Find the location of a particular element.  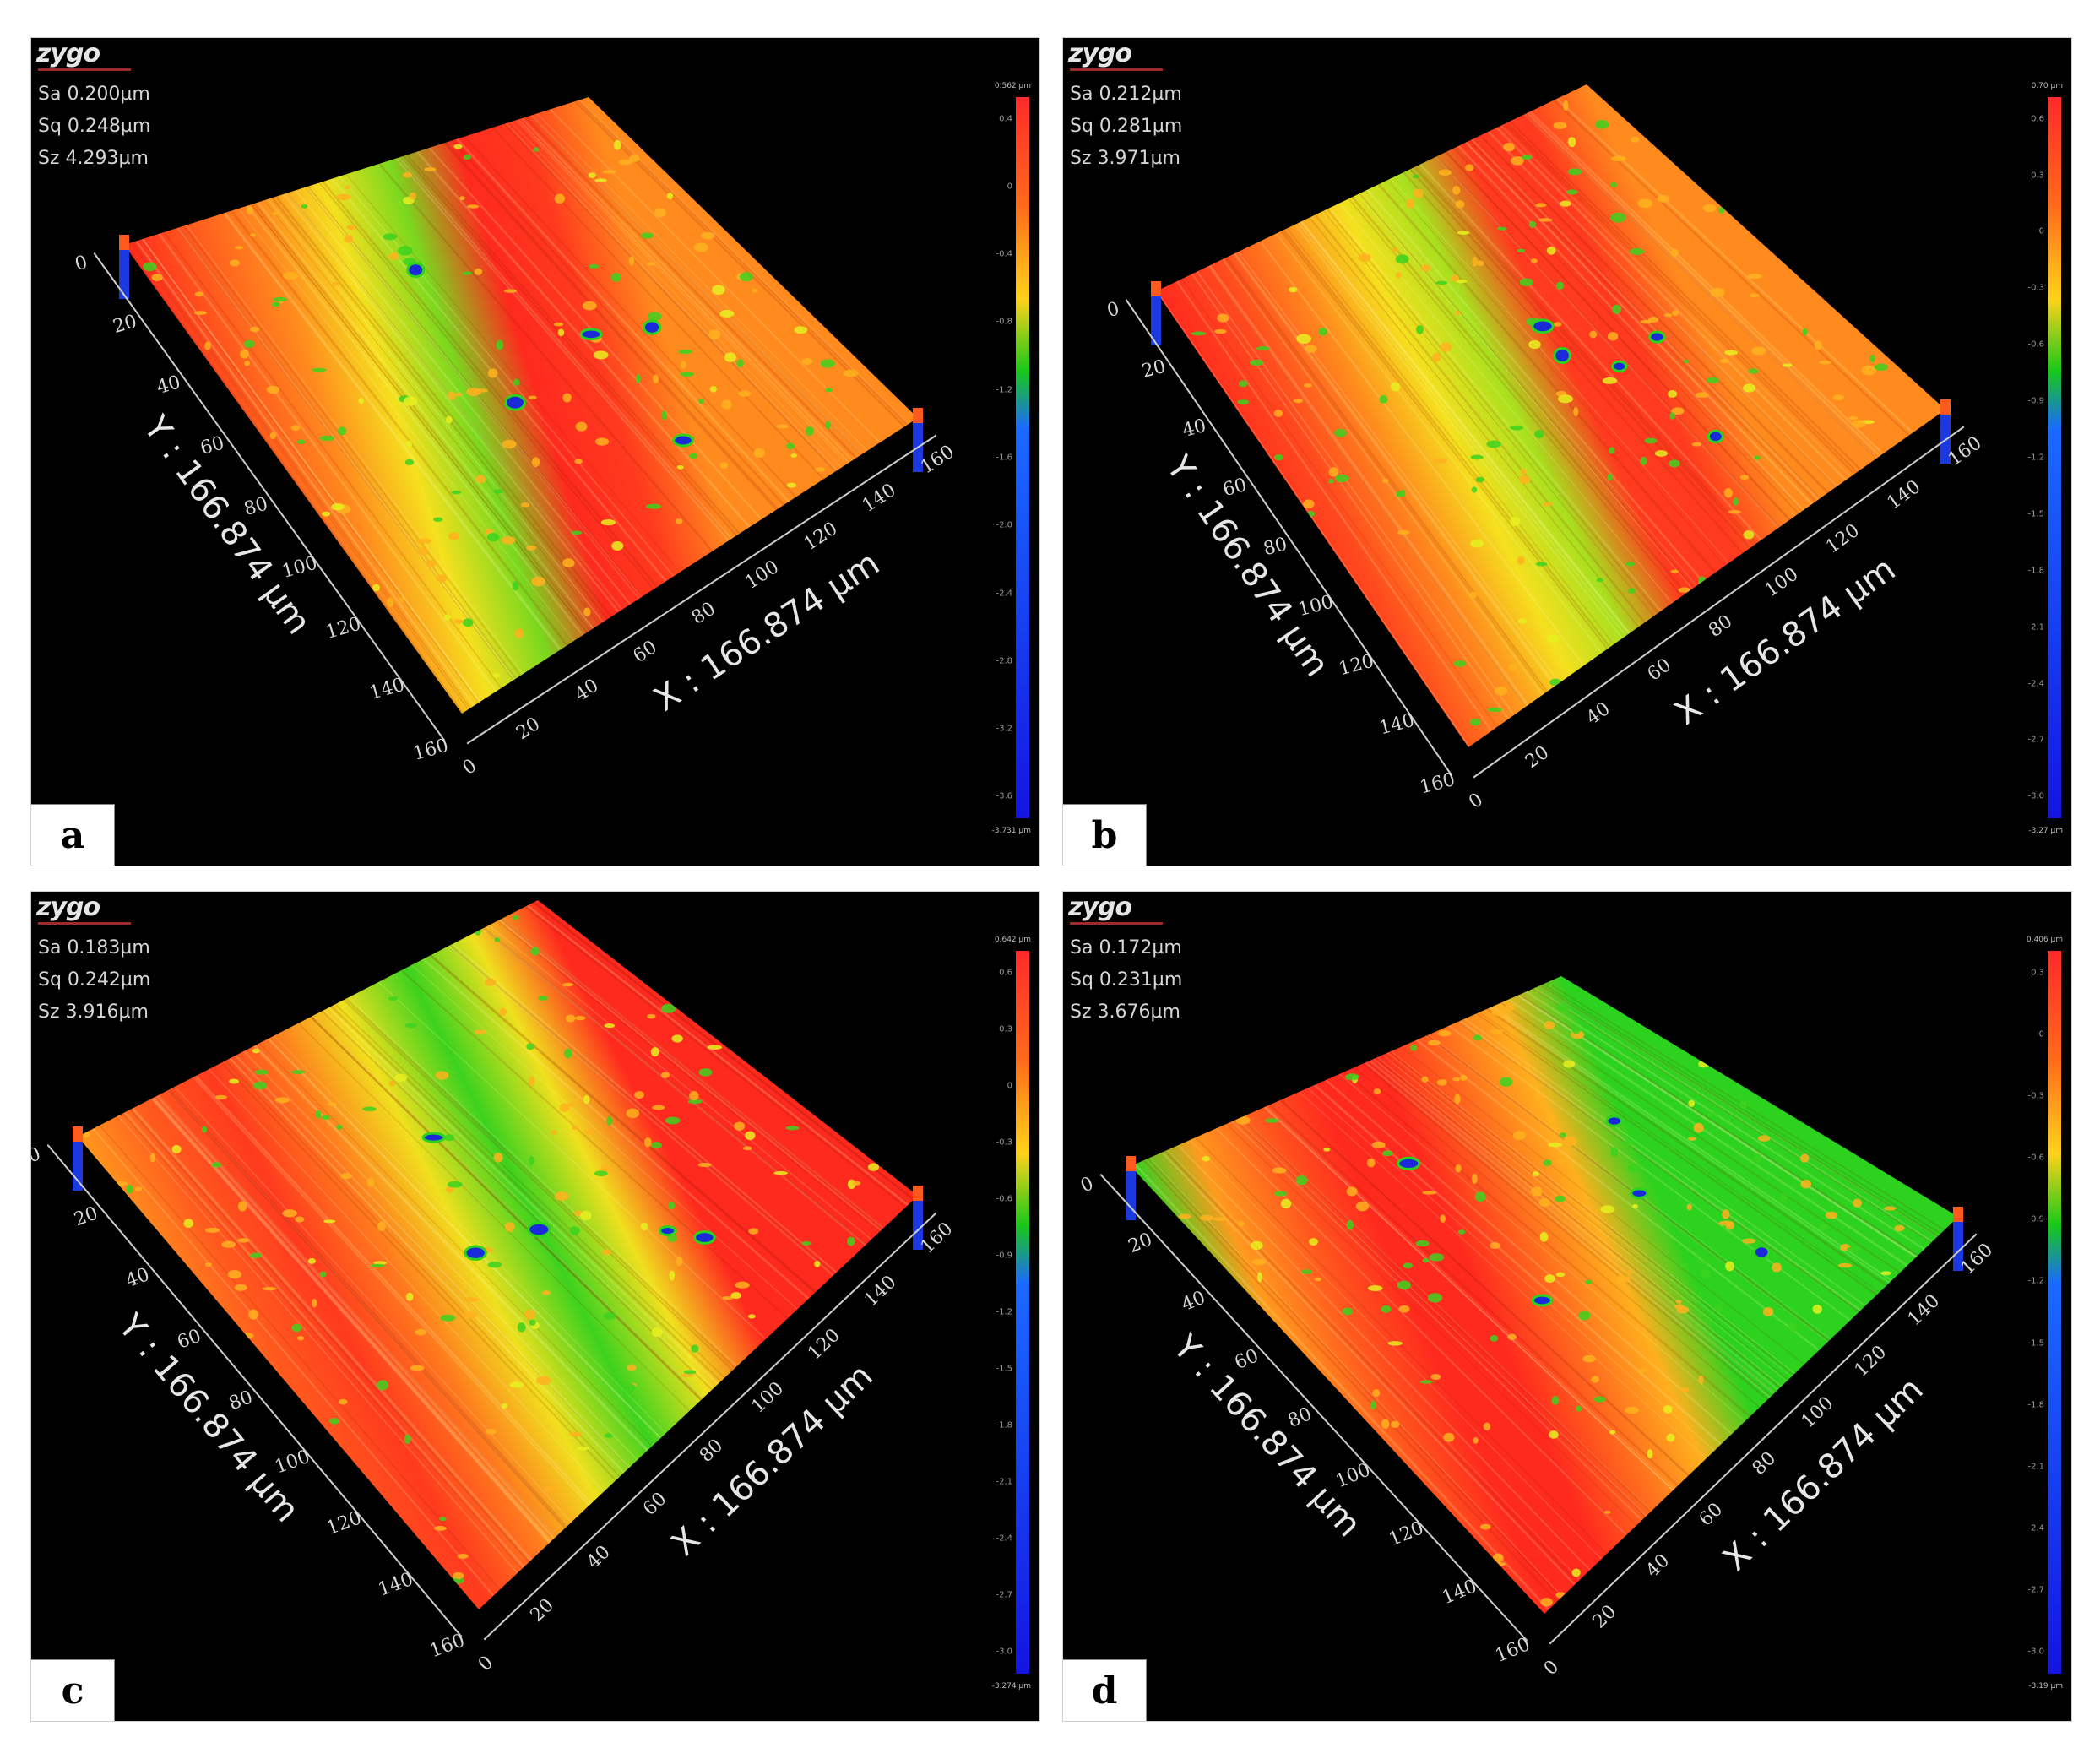

colorbar-tick-label: -1.6 is located at coordinates (1004, 458).